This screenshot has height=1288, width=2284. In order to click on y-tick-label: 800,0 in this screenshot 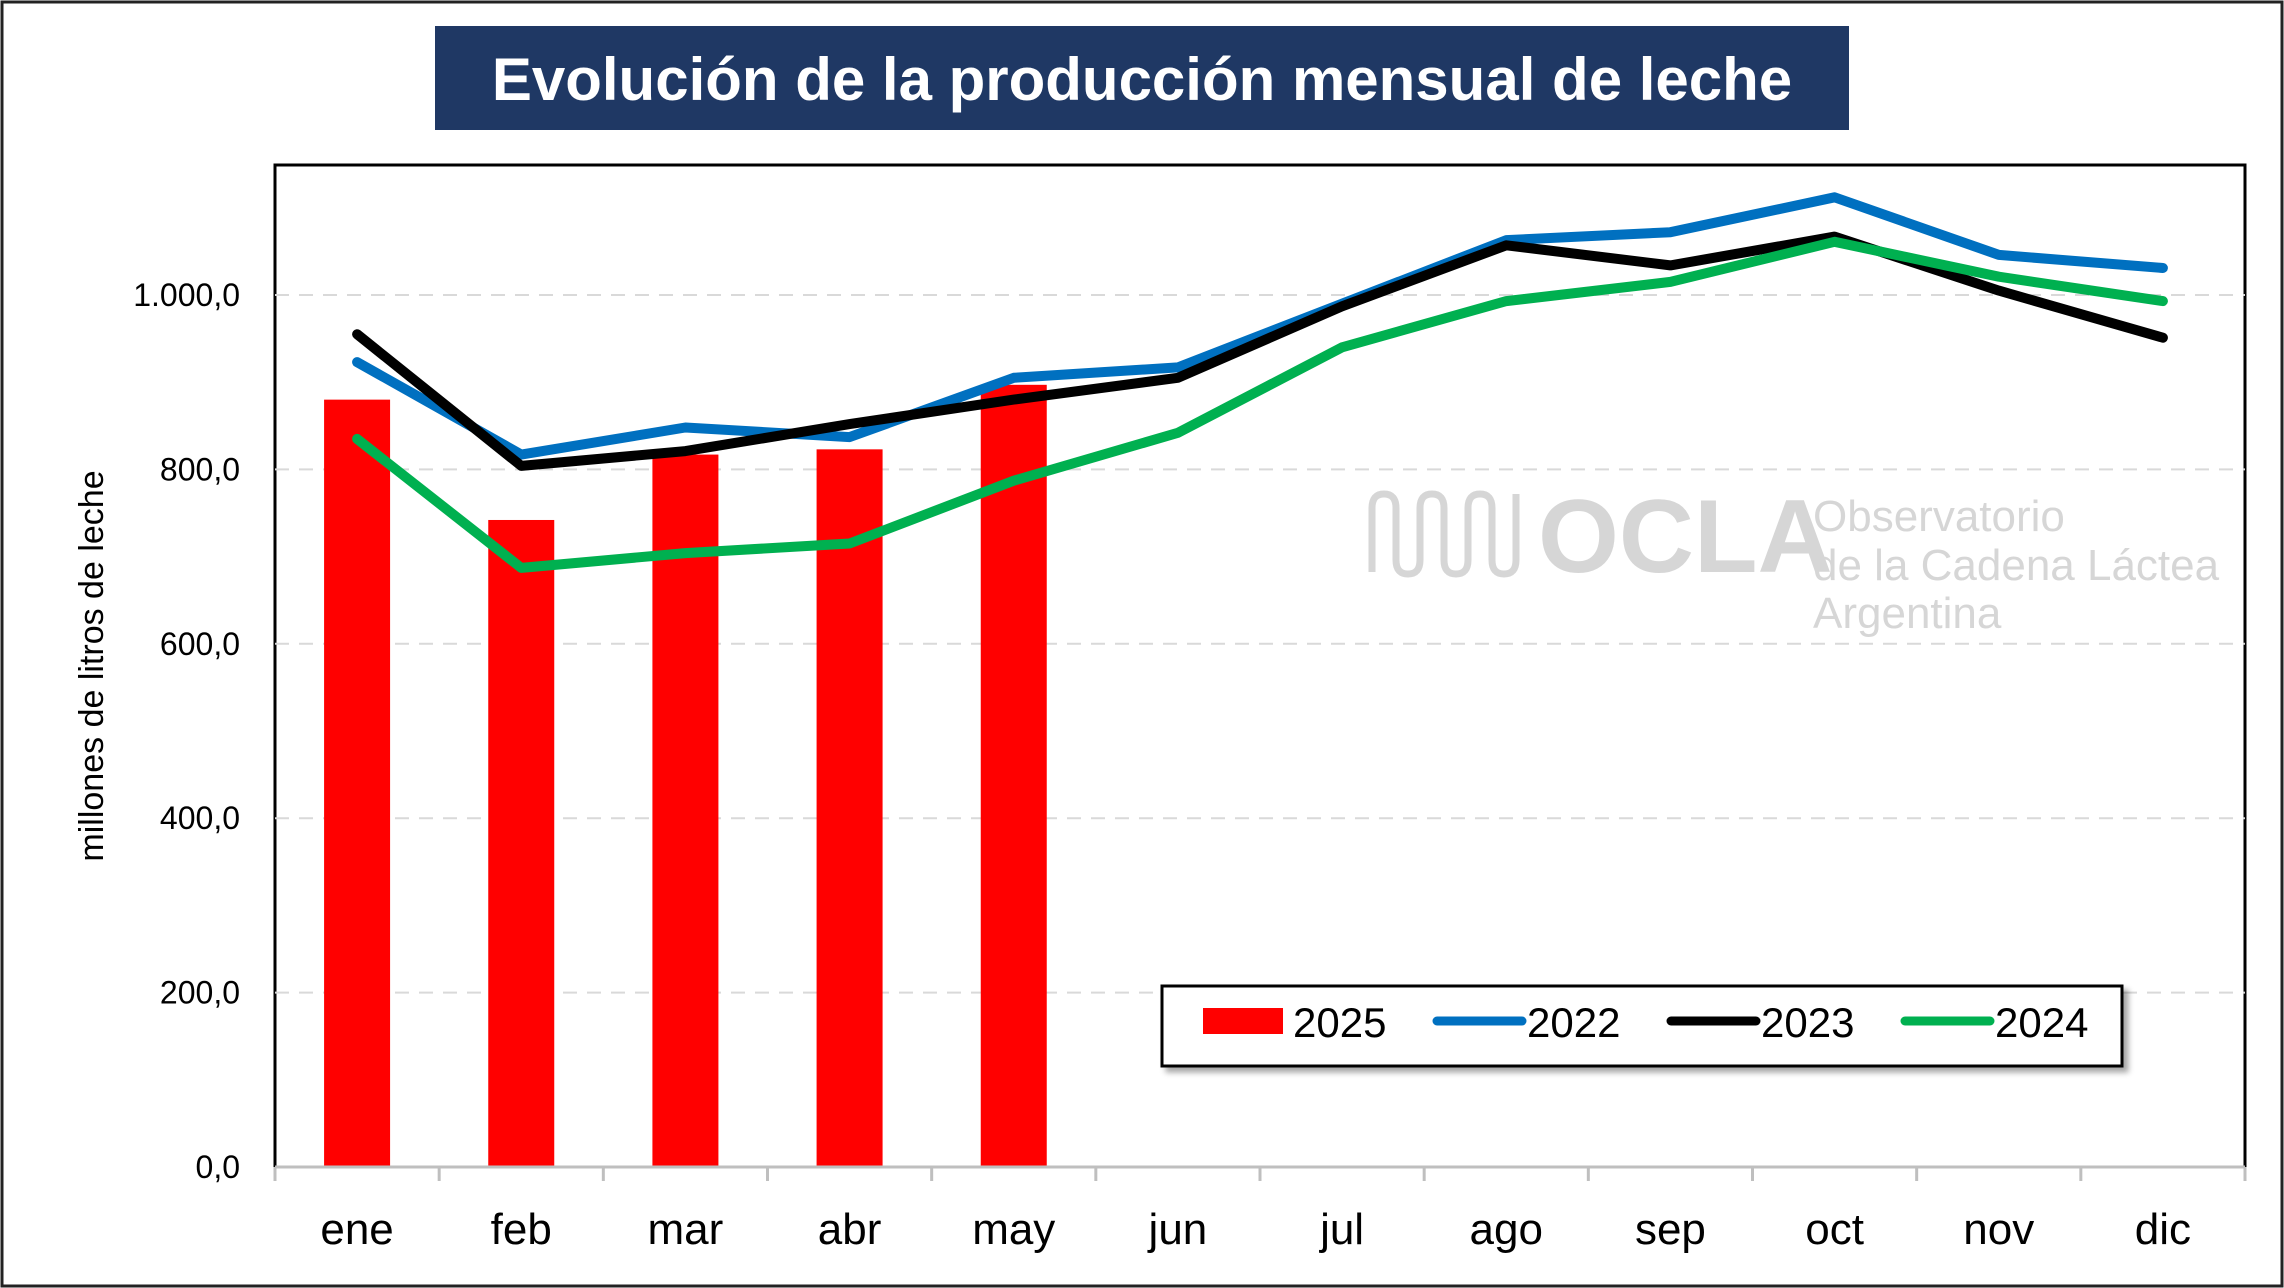, I will do `click(200, 469)`.